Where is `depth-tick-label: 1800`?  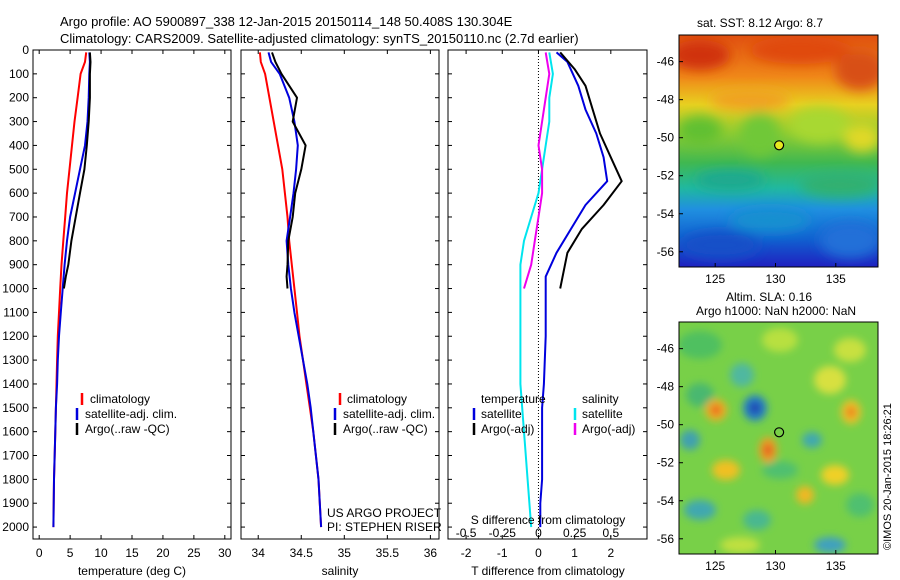 depth-tick-label: 1800 is located at coordinates (15, 479).